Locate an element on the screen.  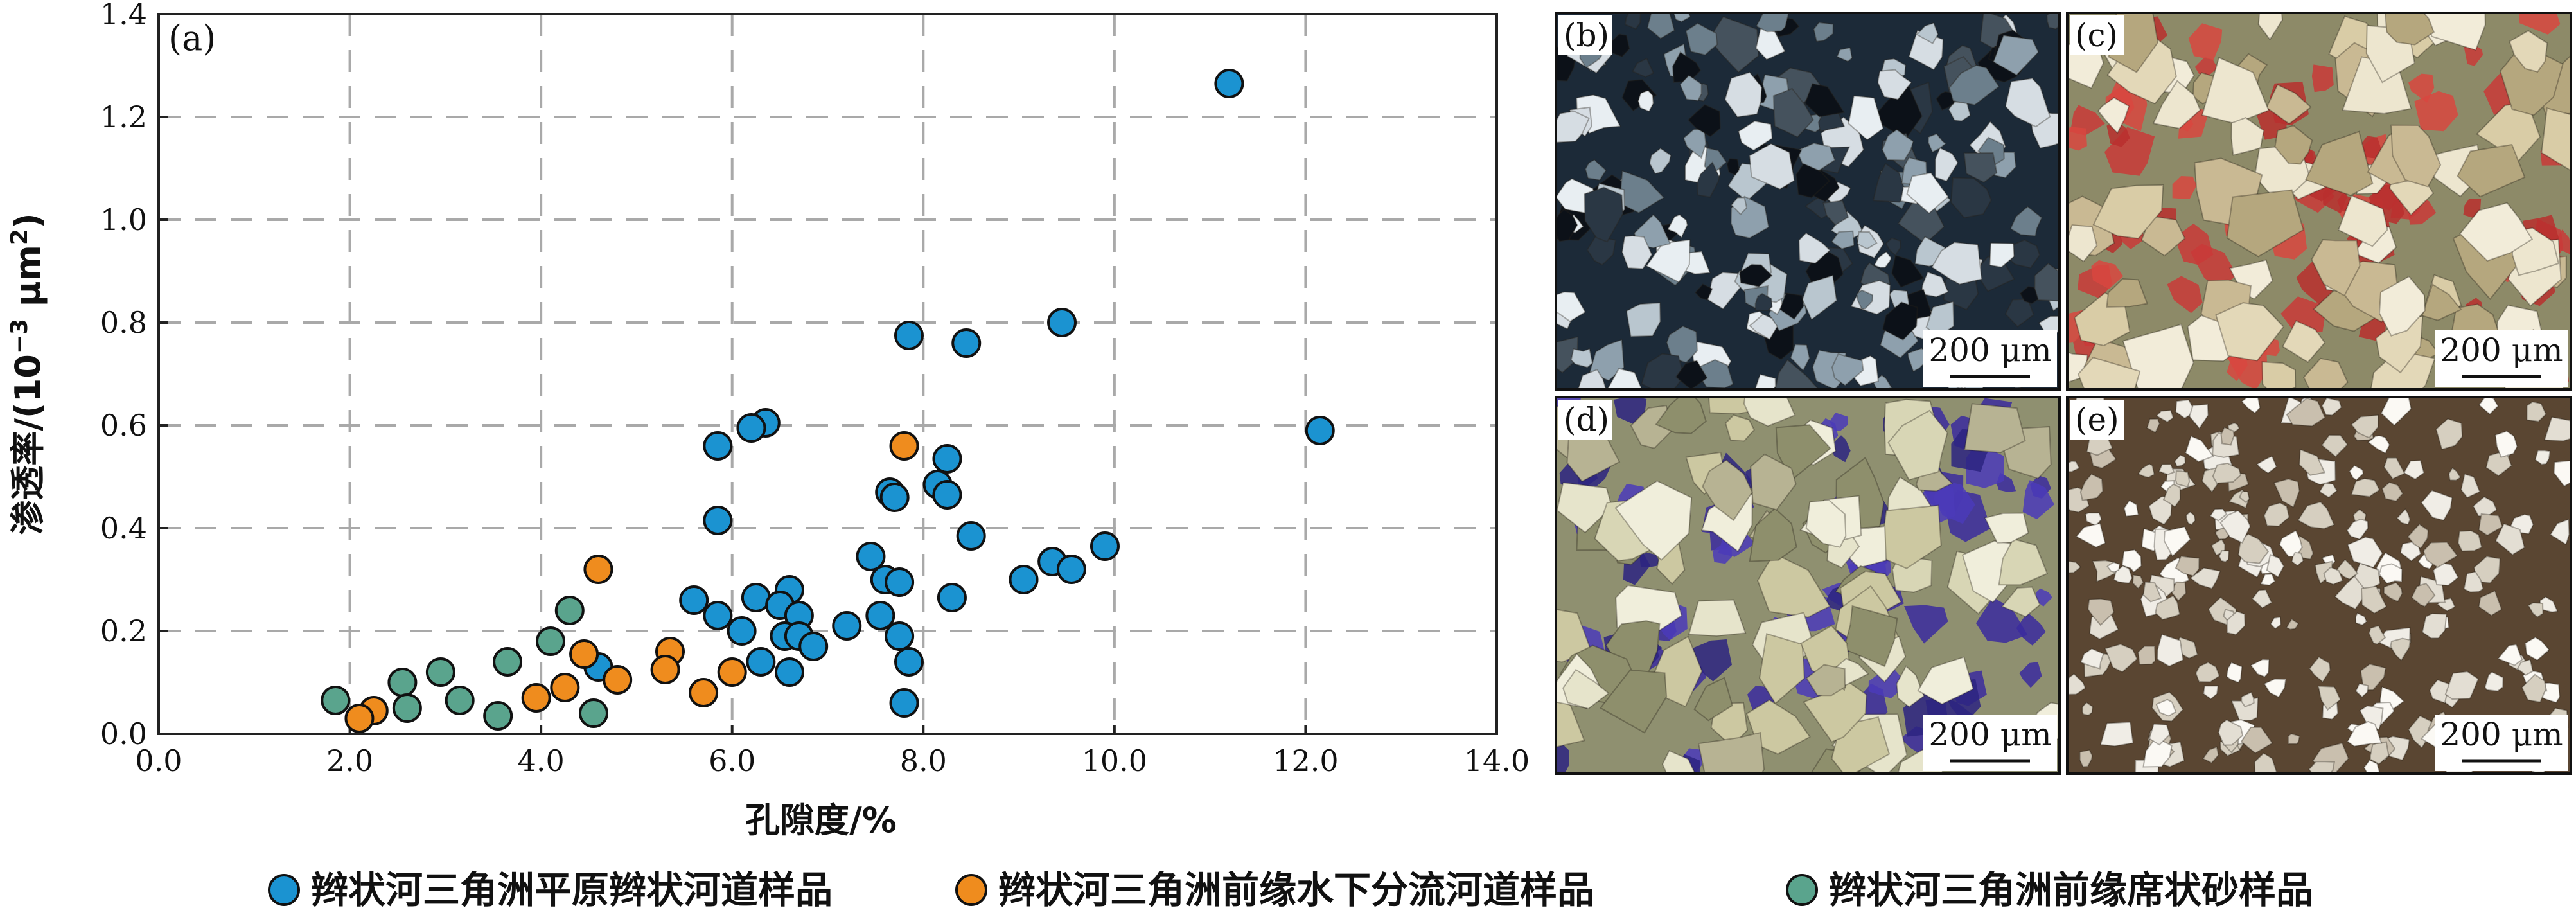
micrograph-label-bg-e is located at coordinates (2097, 420).